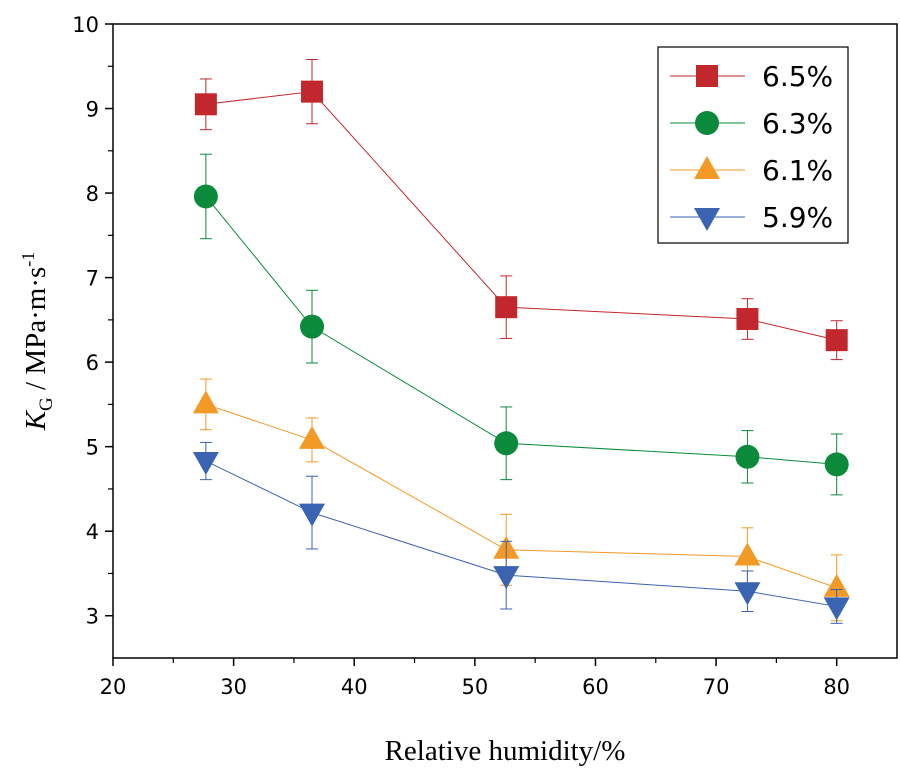 This screenshot has height=771, width=900. What do you see at coordinates (836, 687) in the screenshot?
I see `x-tick-label: 80` at bounding box center [836, 687].